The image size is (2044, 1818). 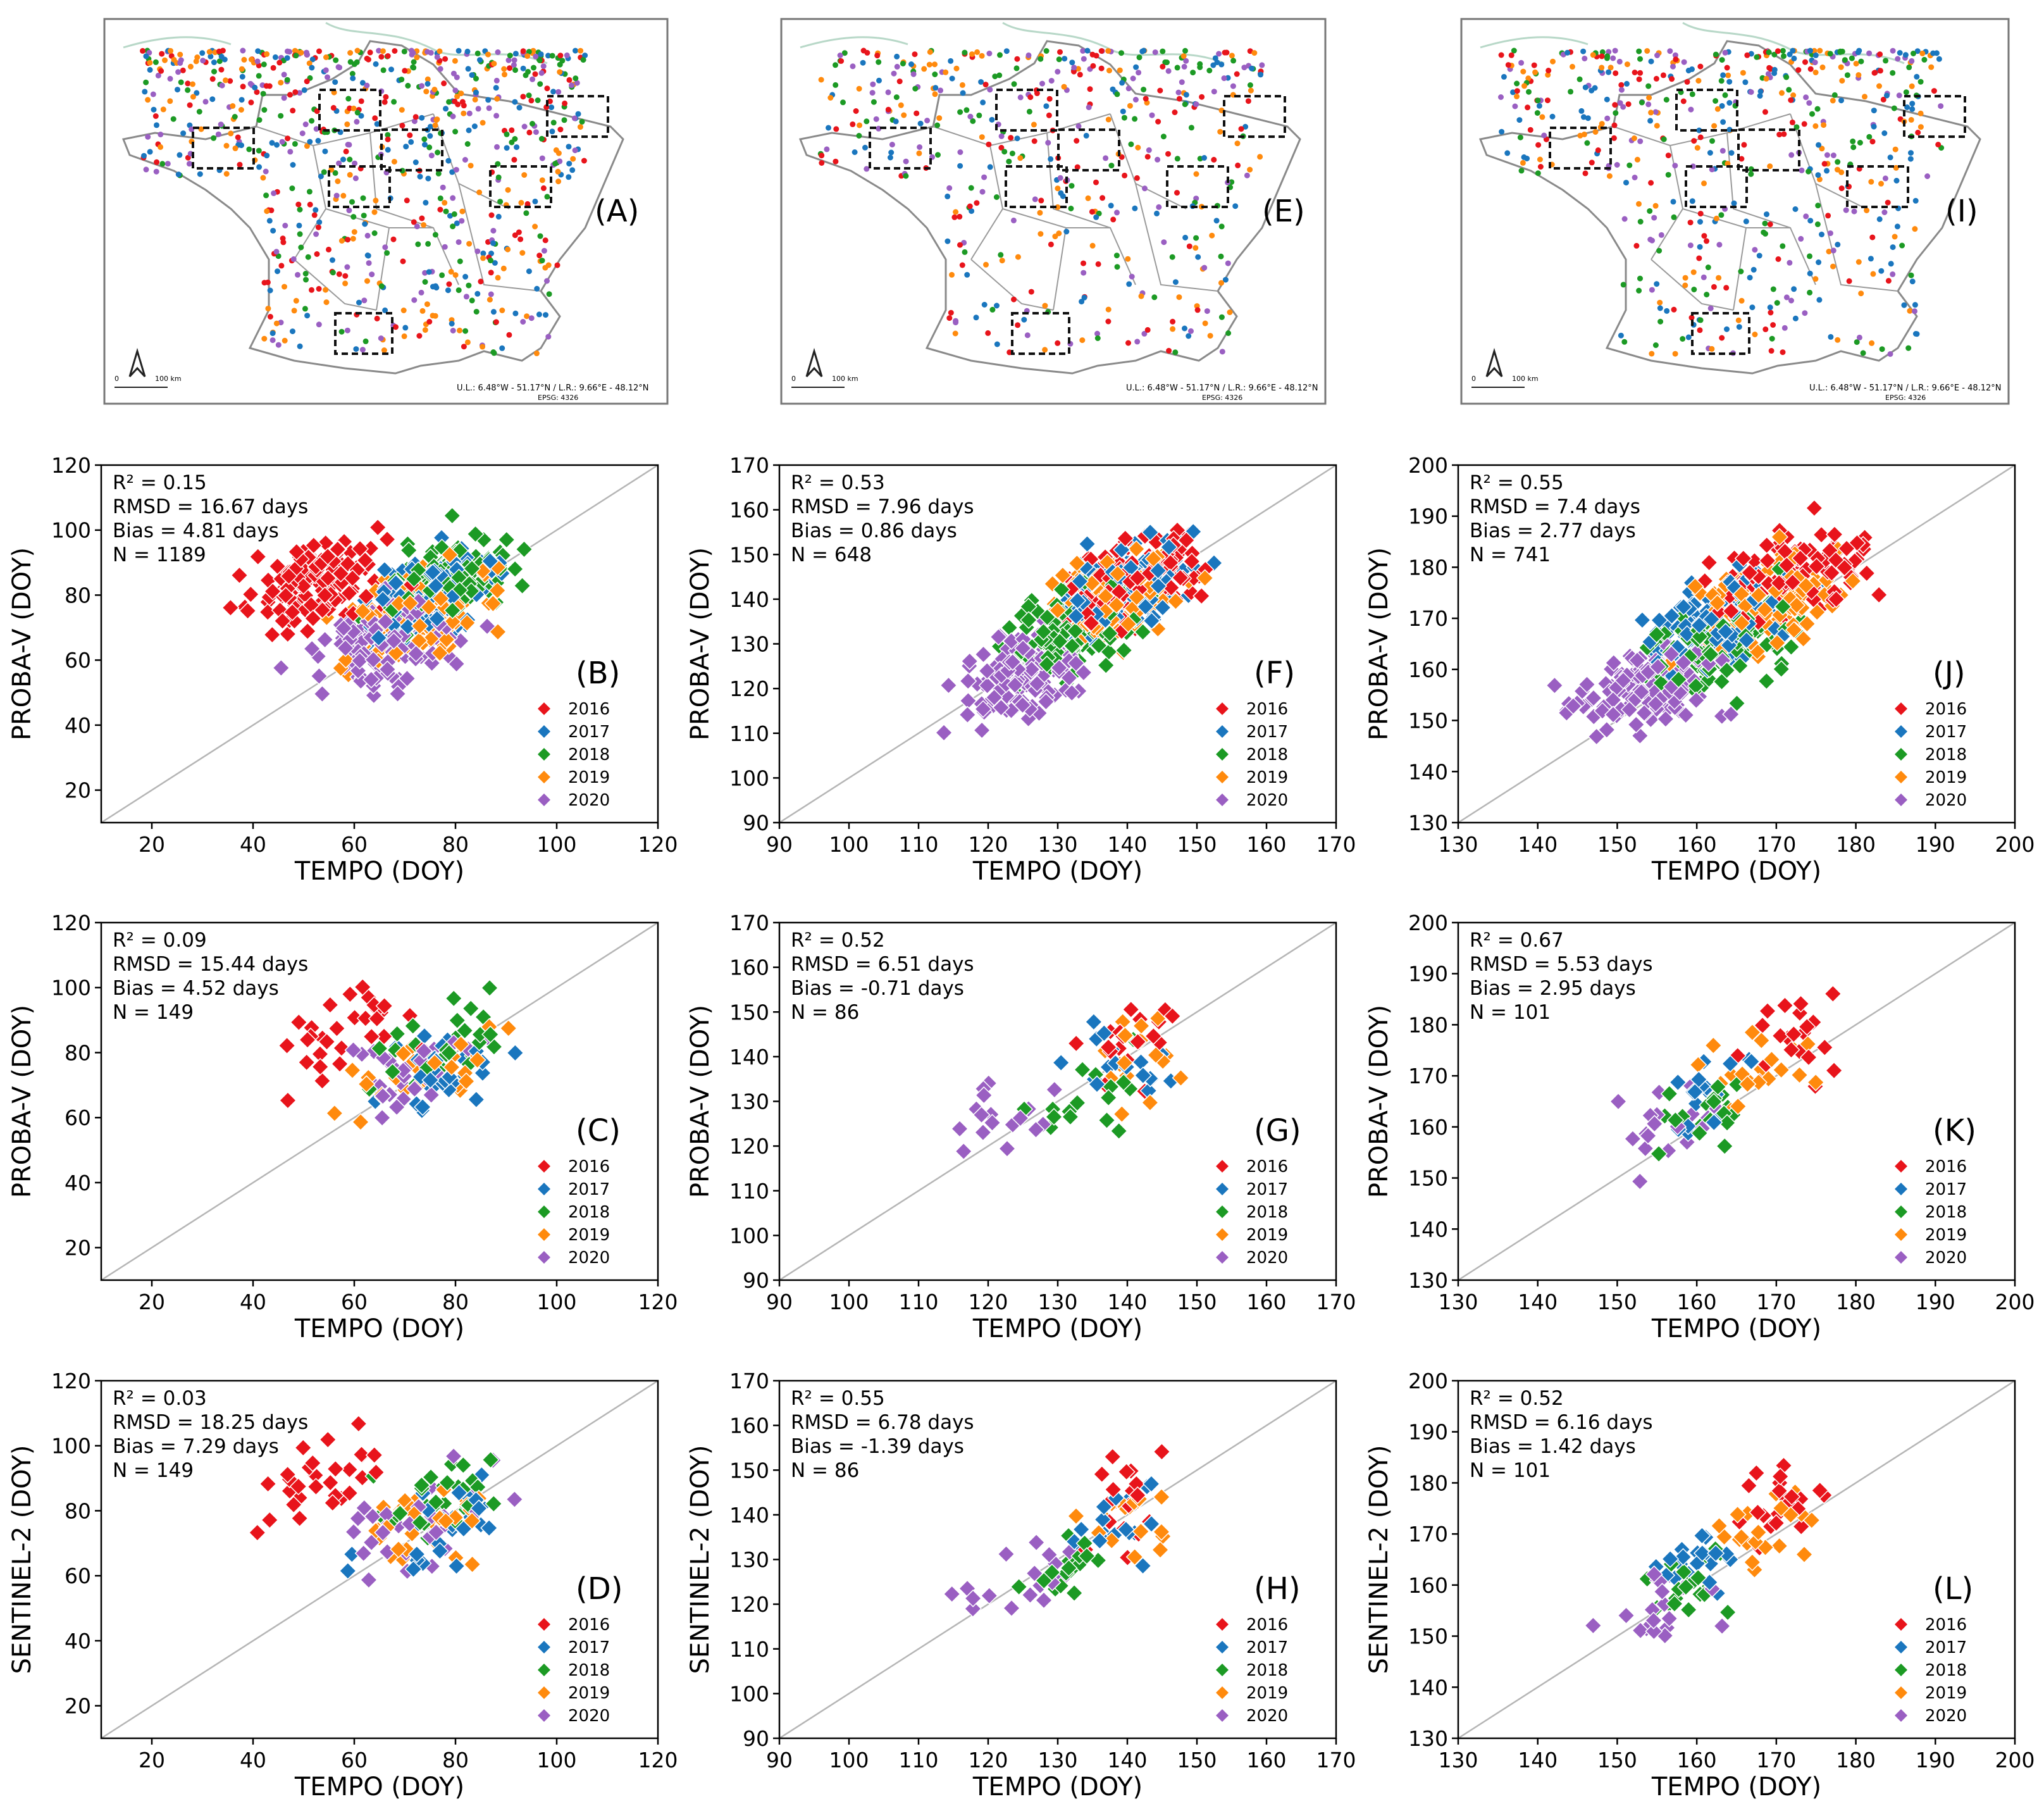 What do you see at coordinates (749, 1235) in the screenshot?
I see `y-tick-label: 100` at bounding box center [749, 1235].